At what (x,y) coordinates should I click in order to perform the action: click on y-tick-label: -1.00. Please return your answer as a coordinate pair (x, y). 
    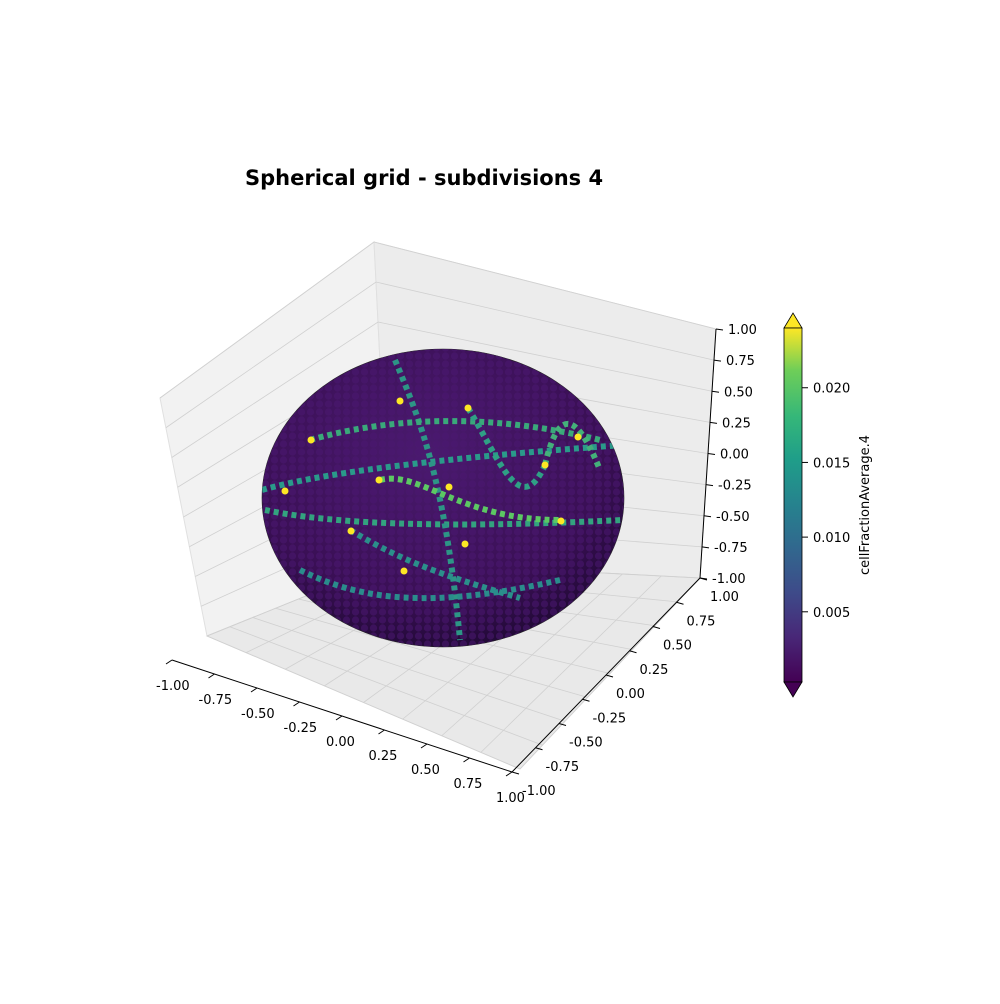
    Looking at the image, I should click on (539, 791).